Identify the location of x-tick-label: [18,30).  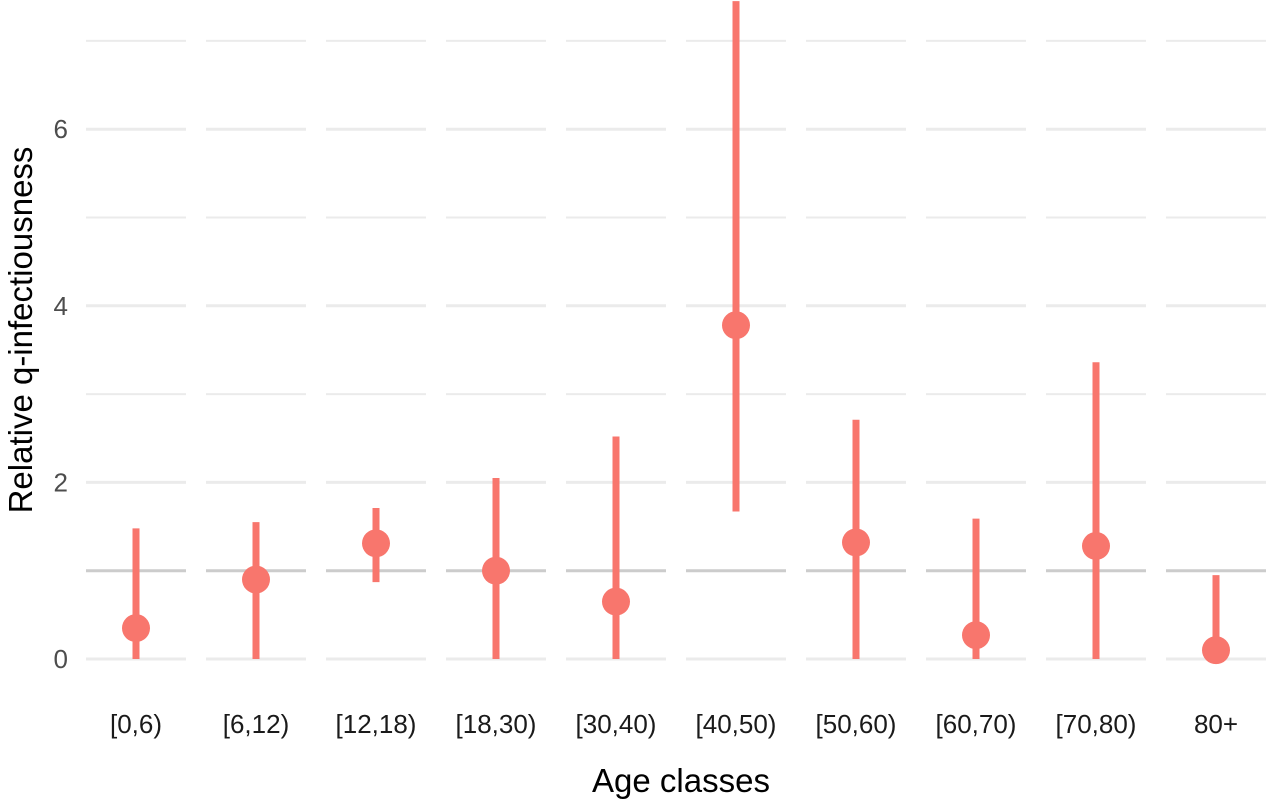
(496, 724).